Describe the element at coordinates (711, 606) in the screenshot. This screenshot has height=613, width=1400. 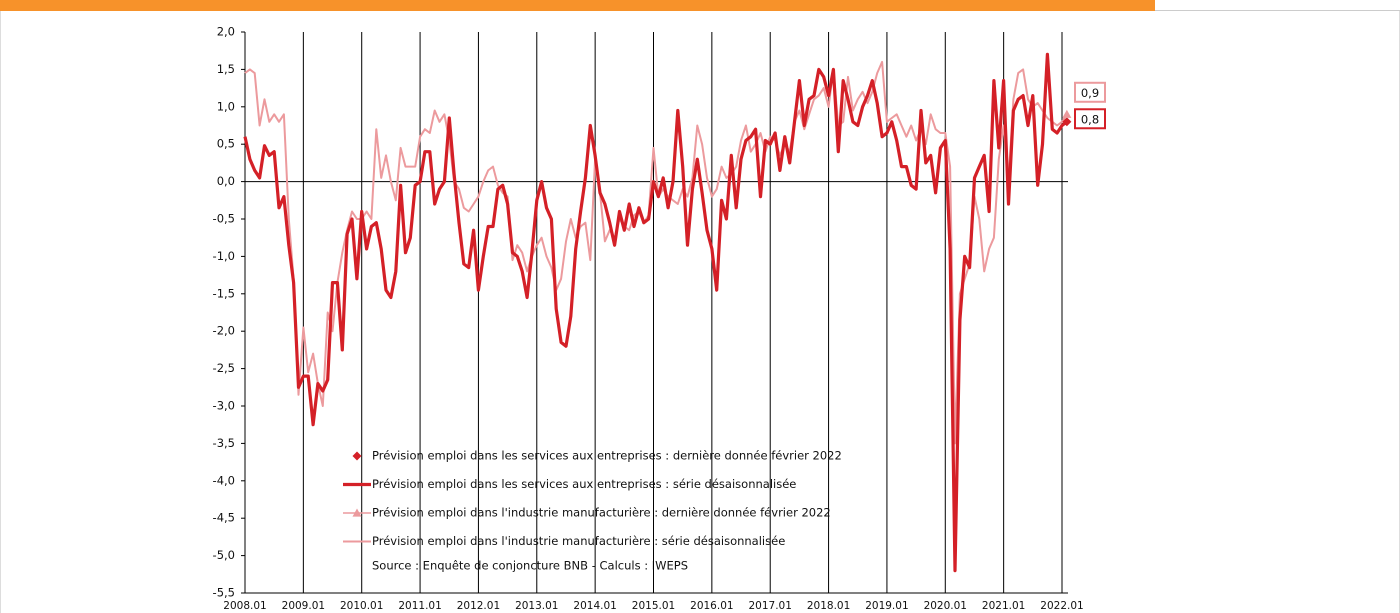
I see `x-tick-label: 2016.01` at that location.